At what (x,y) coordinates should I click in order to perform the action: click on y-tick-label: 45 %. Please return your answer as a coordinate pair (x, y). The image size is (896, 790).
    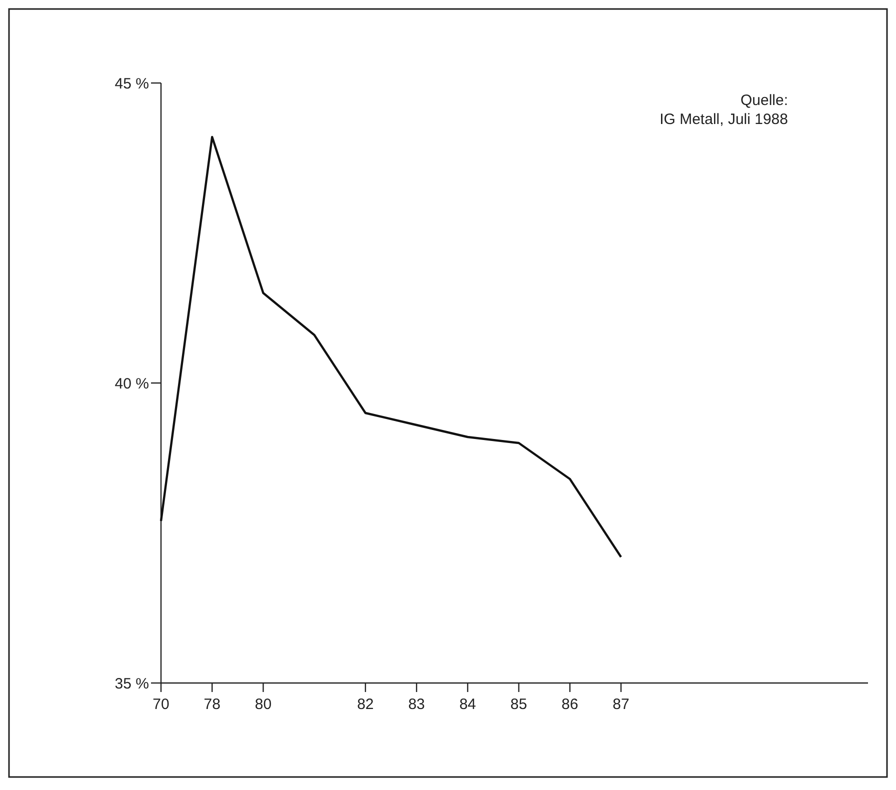
    Looking at the image, I should click on (131, 83).